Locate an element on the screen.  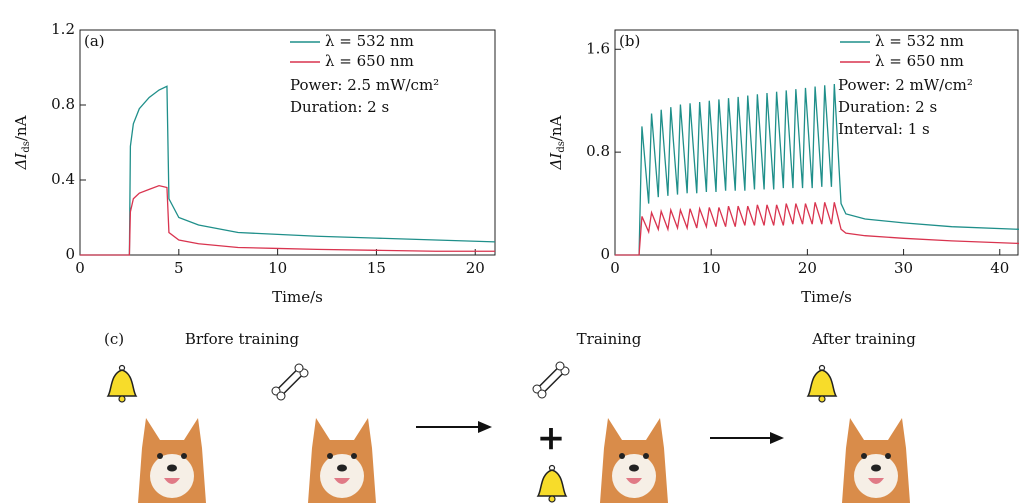
annotation: Interval: 1 s is located at coordinates (884, 129).